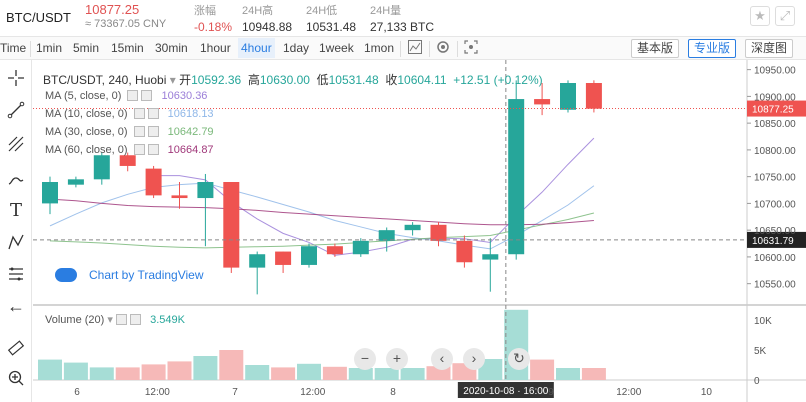  I want to click on timeframe-5min: 5min, so click(86, 48).